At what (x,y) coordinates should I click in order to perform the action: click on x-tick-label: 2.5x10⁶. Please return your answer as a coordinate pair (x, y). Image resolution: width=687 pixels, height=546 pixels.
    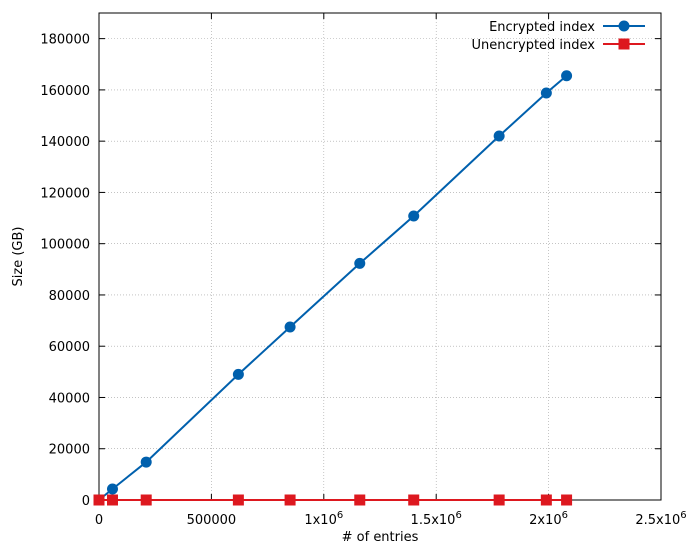
    Looking at the image, I should click on (660, 519).